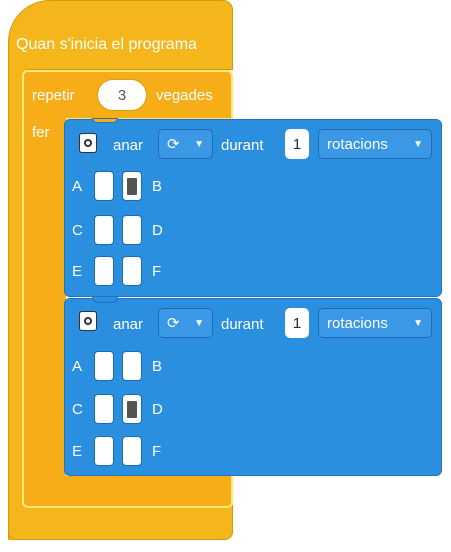 This screenshot has width=451, height=552. What do you see at coordinates (41, 132) in the screenshot?
I see `repeat-do-label: fer` at bounding box center [41, 132].